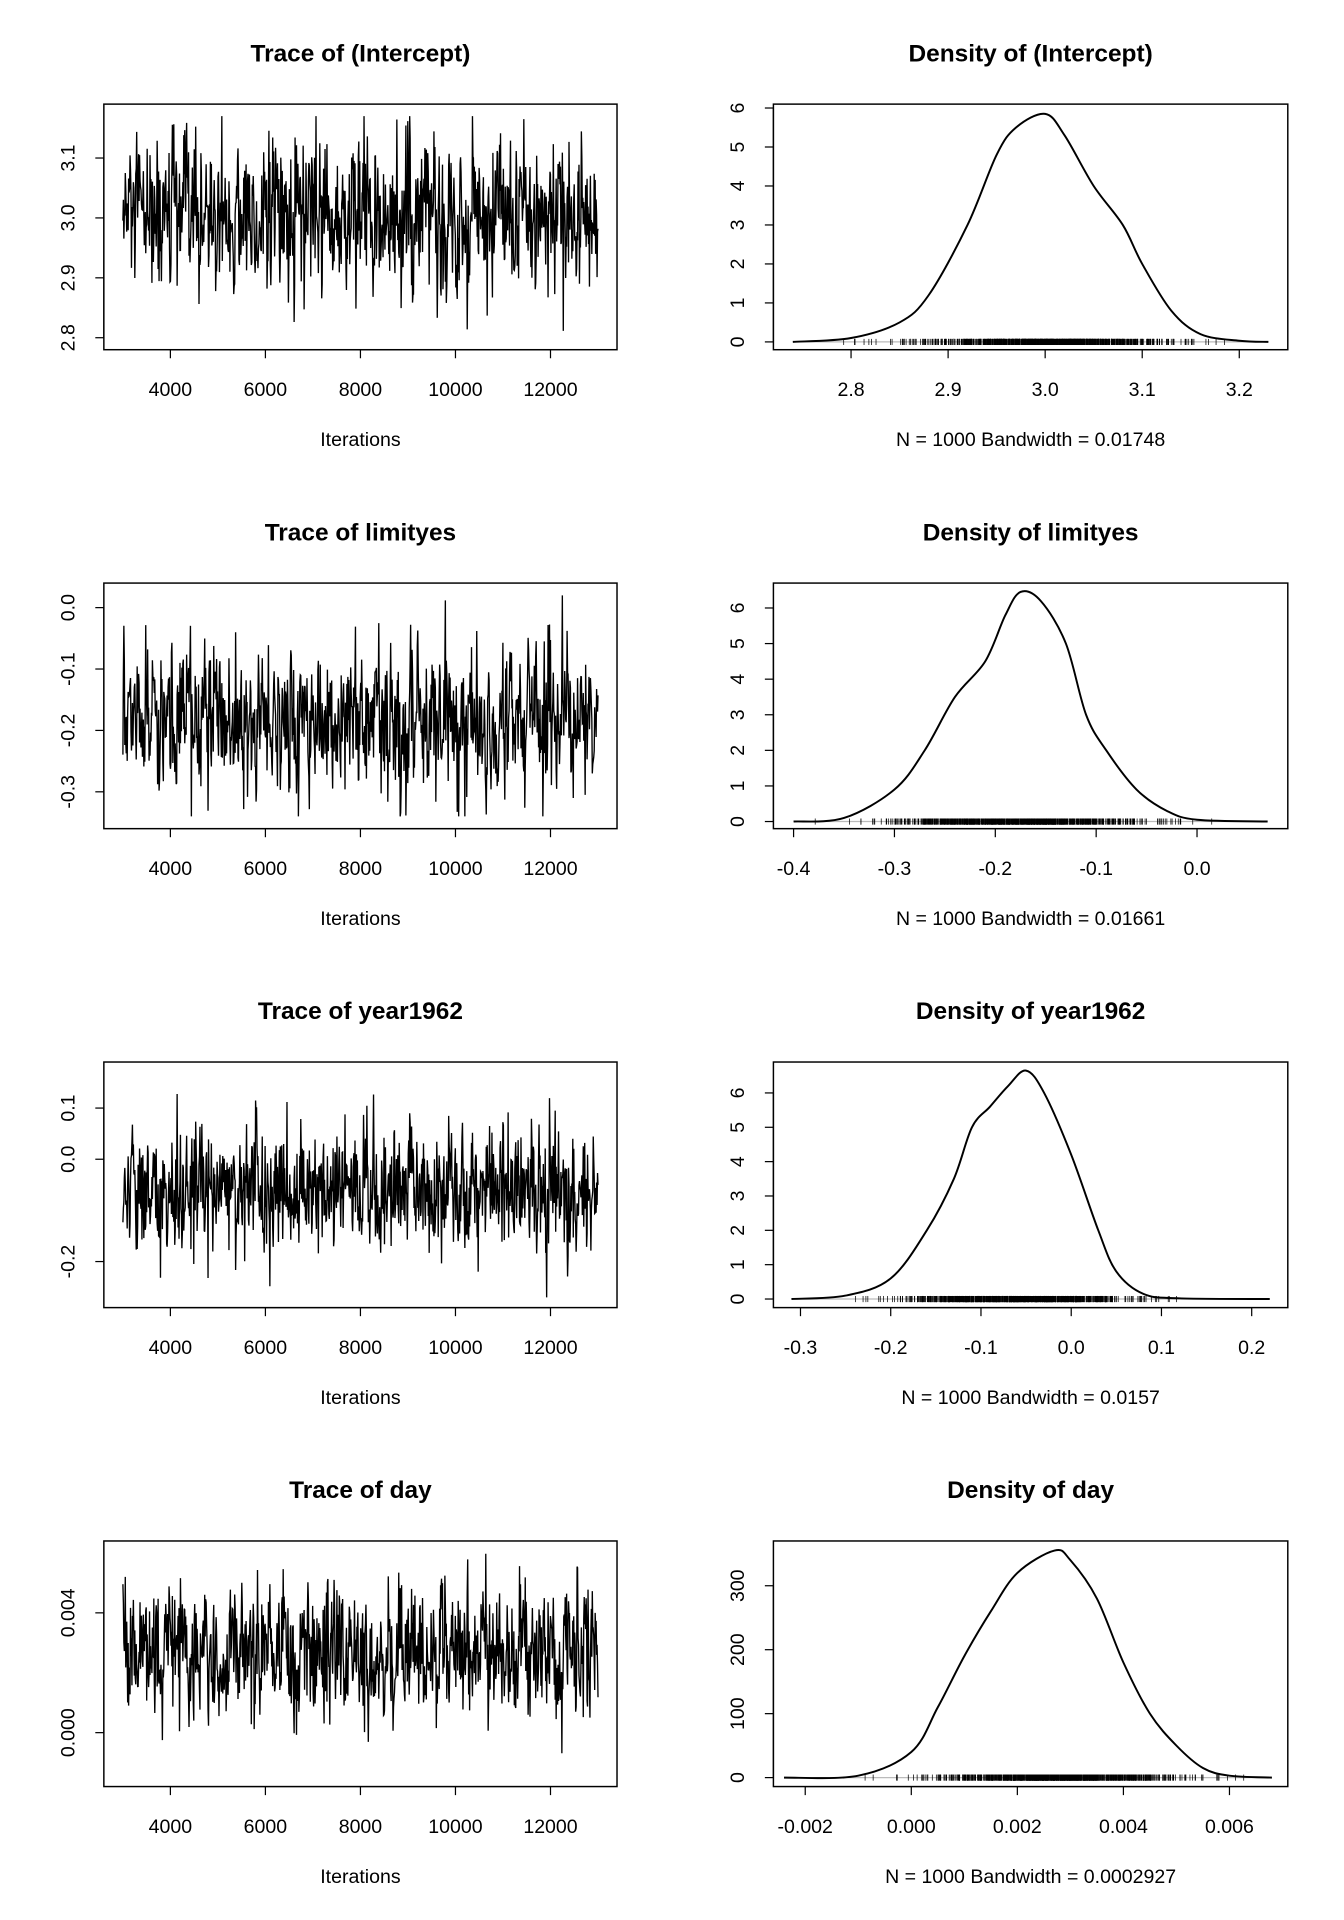 The height and width of the screenshot is (1920, 1344). What do you see at coordinates (994, 854) in the screenshot?
I see `x-axis: -0.4 -0.3 -0.2 -0.1 0.0` at bounding box center [994, 854].